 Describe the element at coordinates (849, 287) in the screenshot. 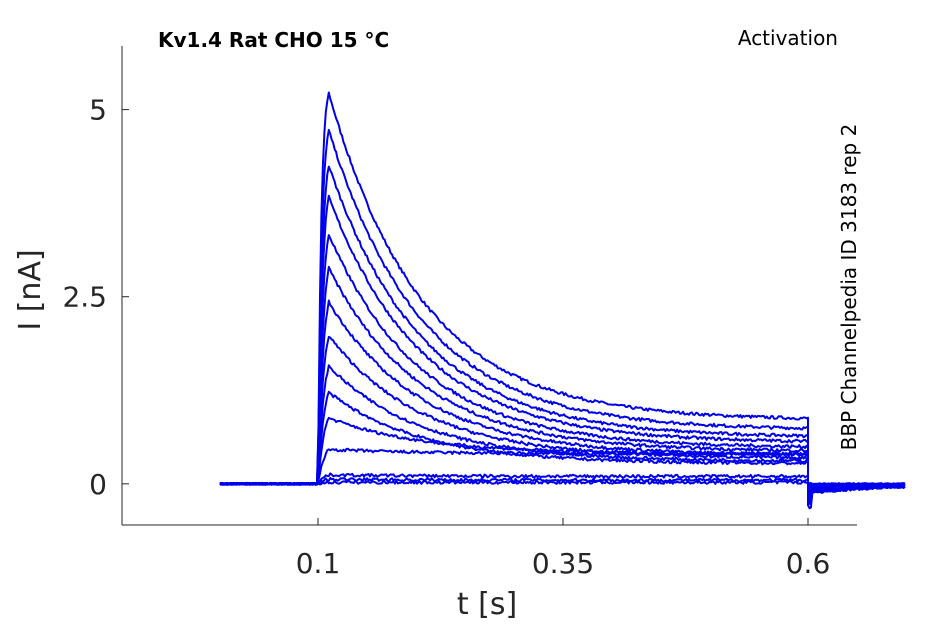

I see `source-label: BBP Channelpedia ID 3183 rep 2` at that location.